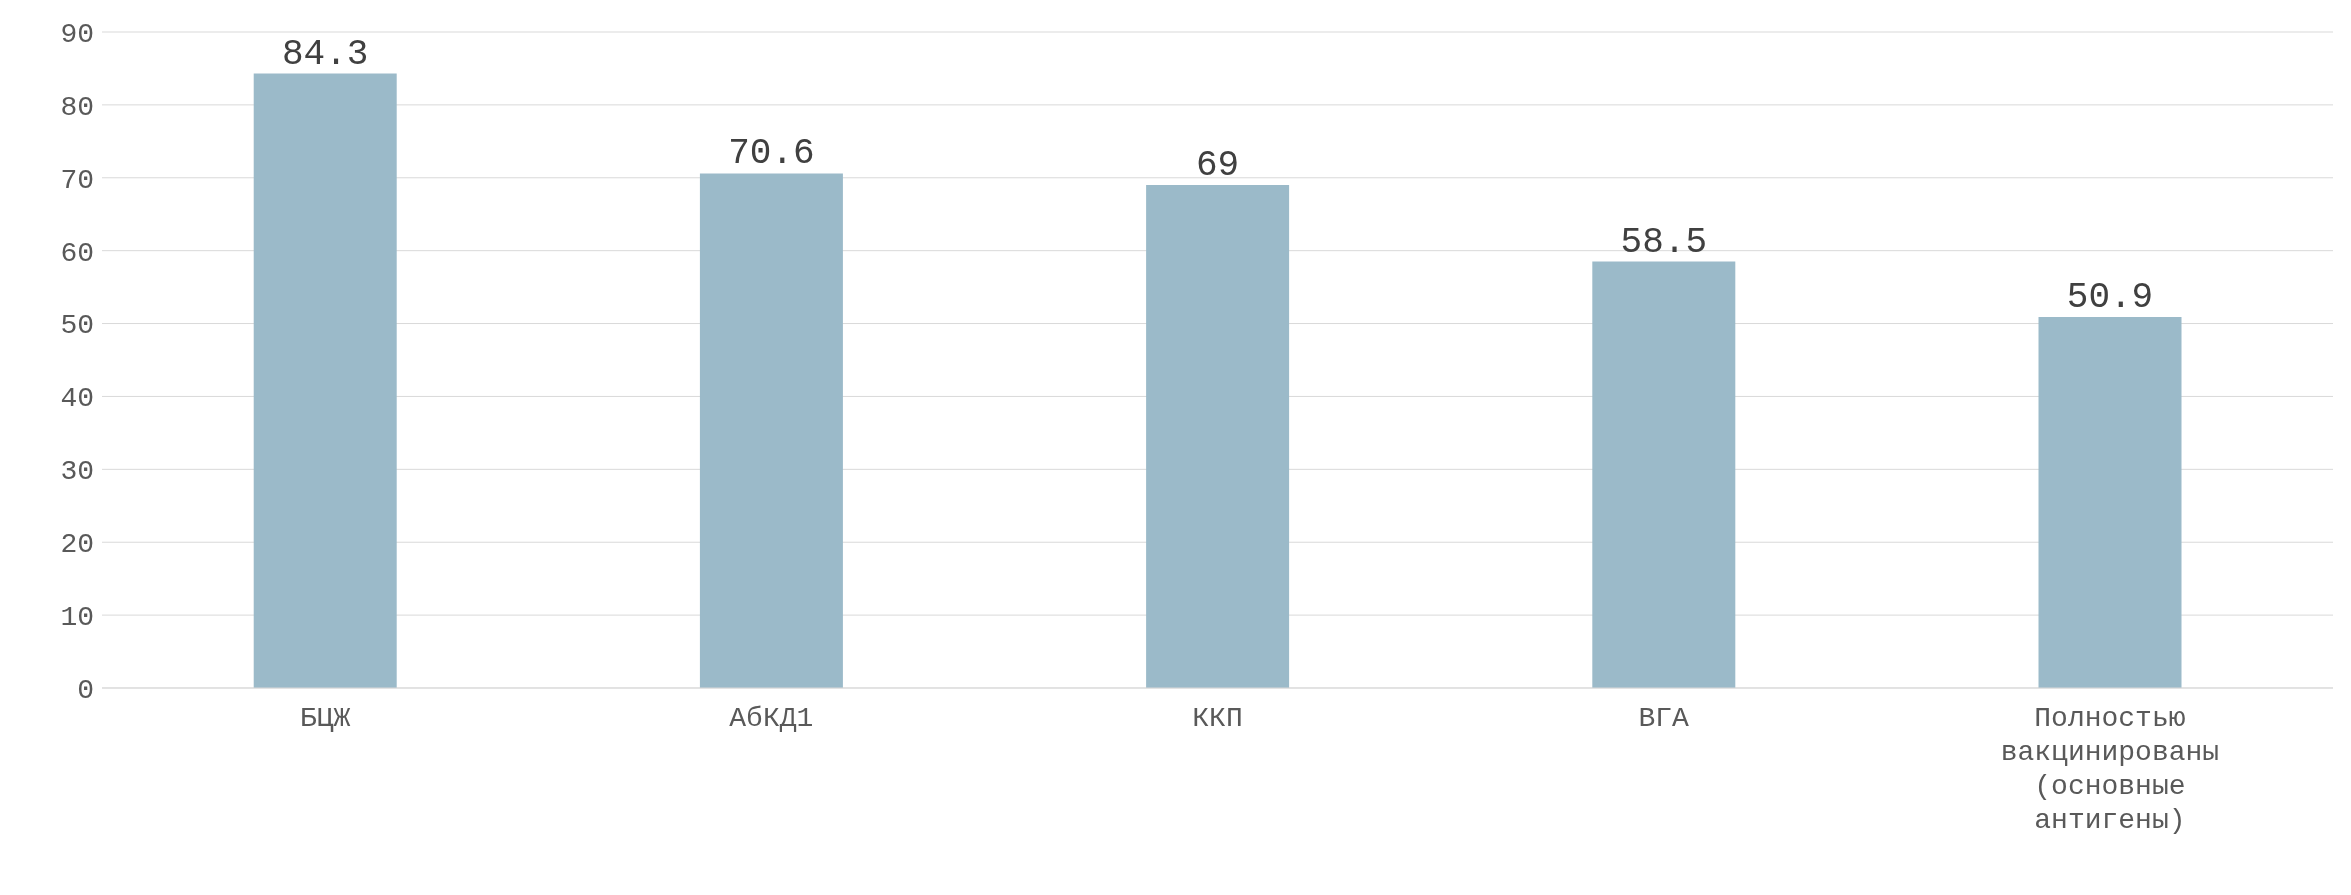 Image resolution: width=2351 pixels, height=895 pixels. I want to click on data-label: 70.6, so click(771, 154).